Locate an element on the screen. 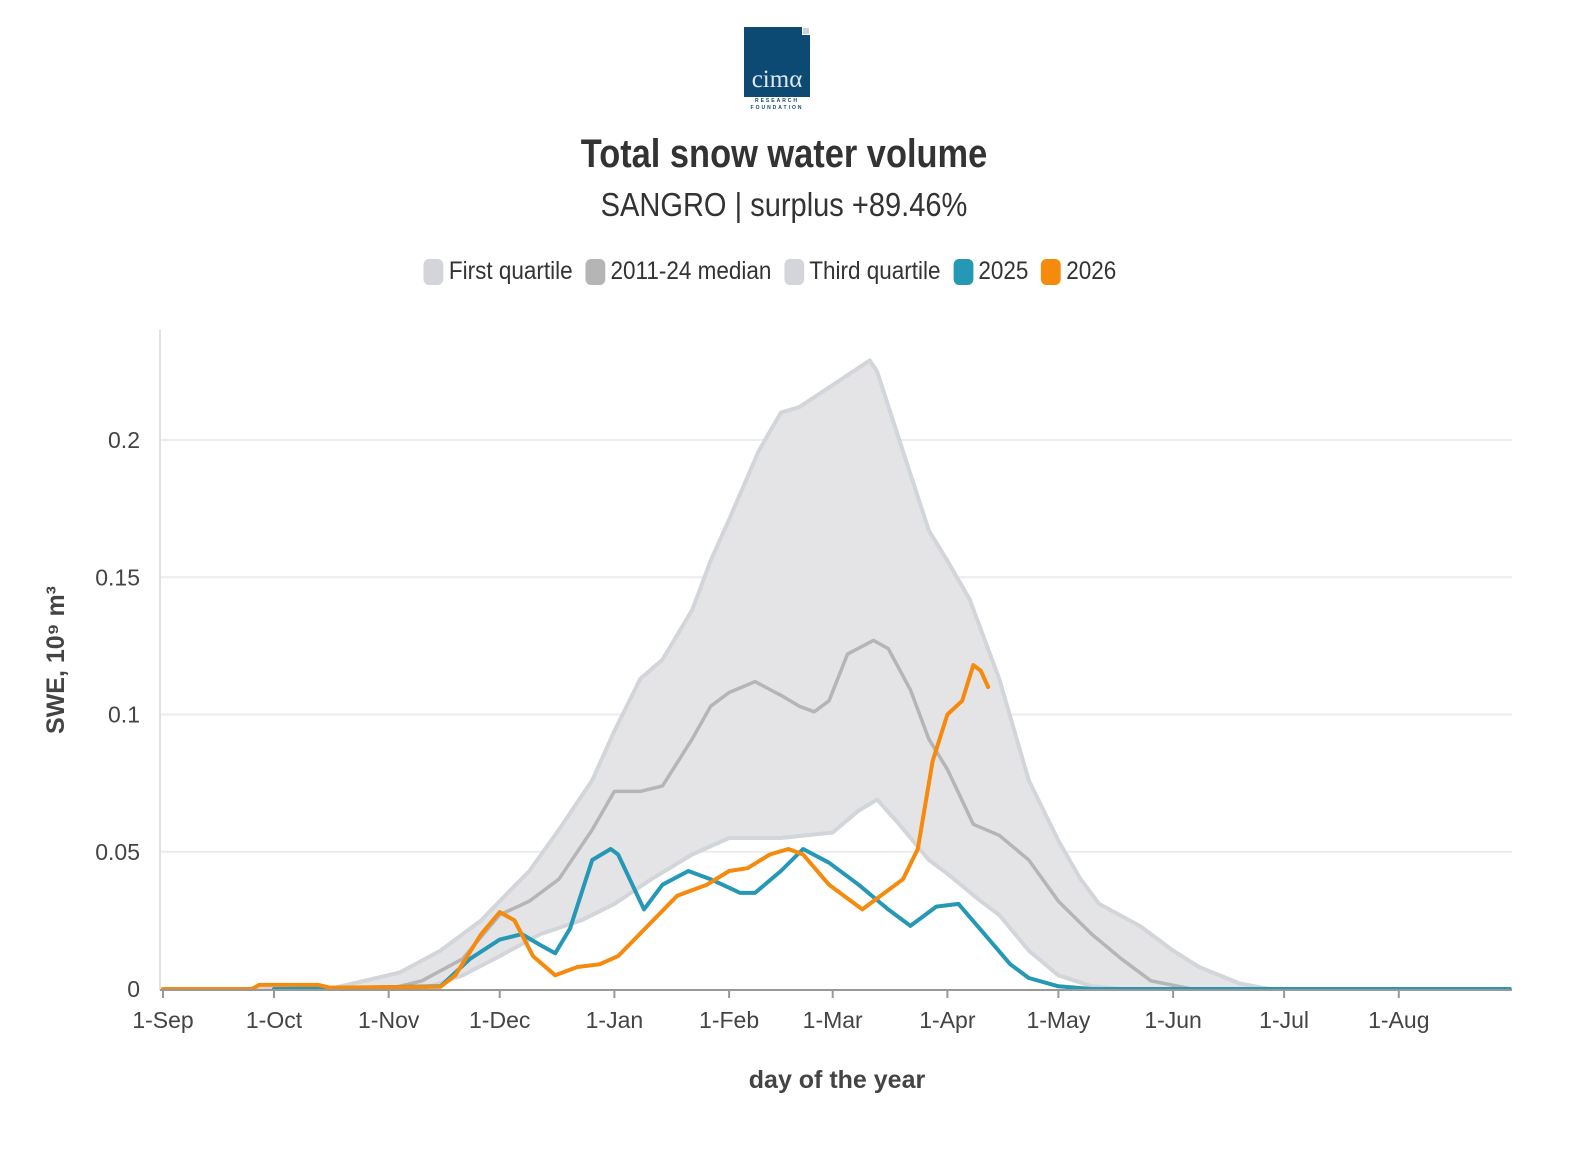 The image size is (1588, 1150). y-tick-label: 0.05 is located at coordinates (117, 852).